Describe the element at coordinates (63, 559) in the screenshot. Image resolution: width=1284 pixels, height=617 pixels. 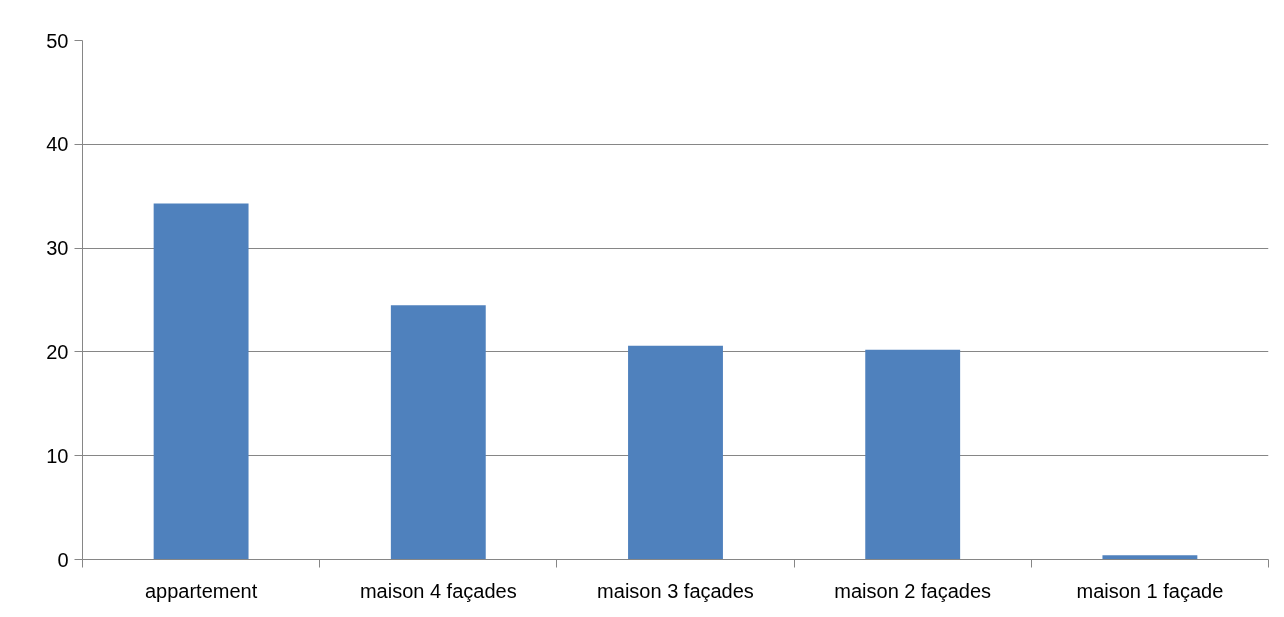
I see `y-tick-label: 0` at that location.